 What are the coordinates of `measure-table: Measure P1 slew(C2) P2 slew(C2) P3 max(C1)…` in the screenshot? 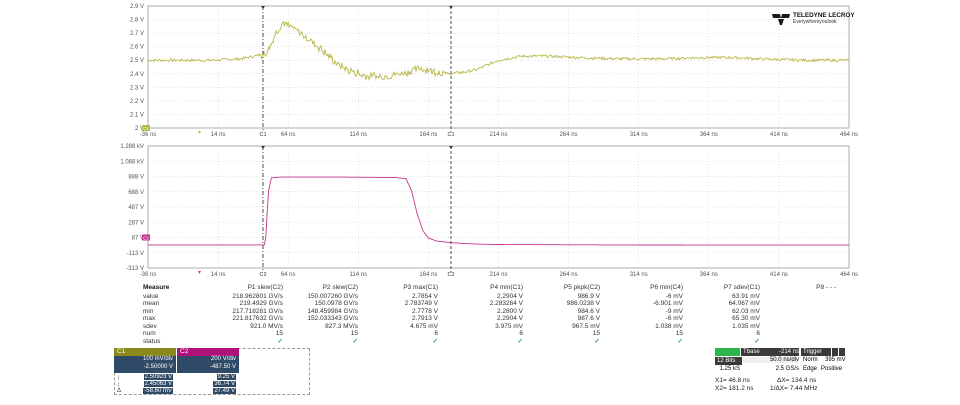 It's located at (497, 315).